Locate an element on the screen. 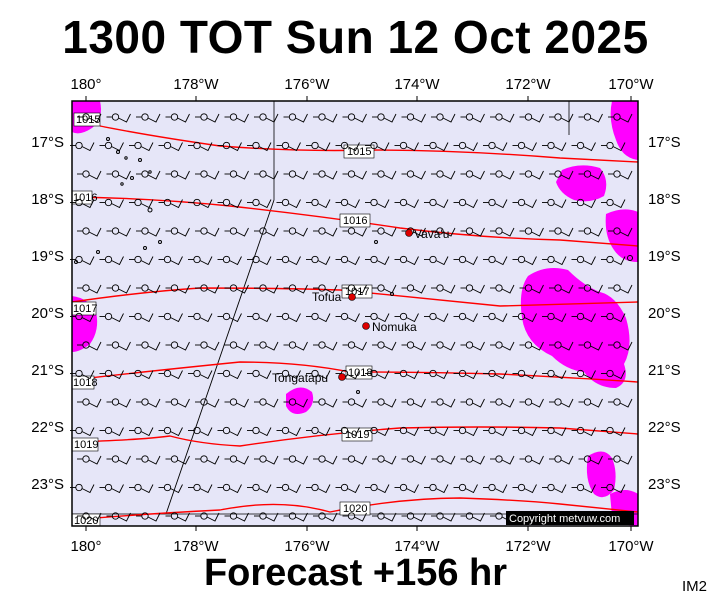  svg-text: Tofua is located at coordinates (327, 297).